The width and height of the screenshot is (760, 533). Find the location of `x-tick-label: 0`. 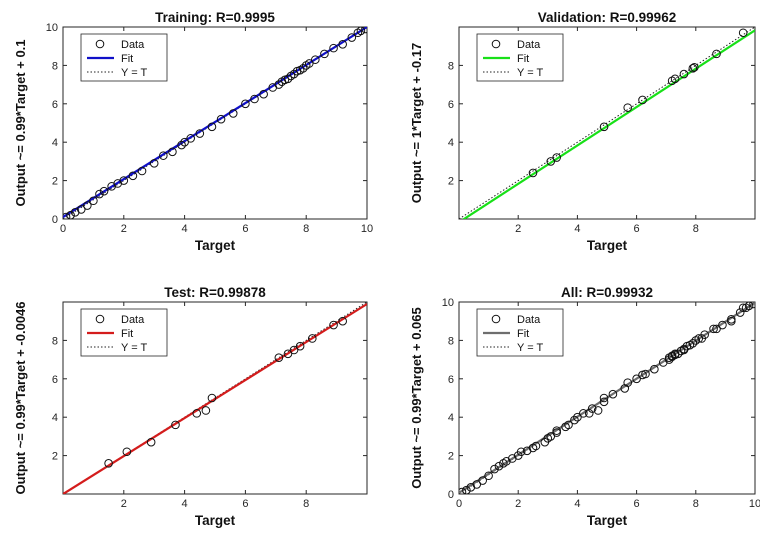

x-tick-label: 0 is located at coordinates (459, 504).